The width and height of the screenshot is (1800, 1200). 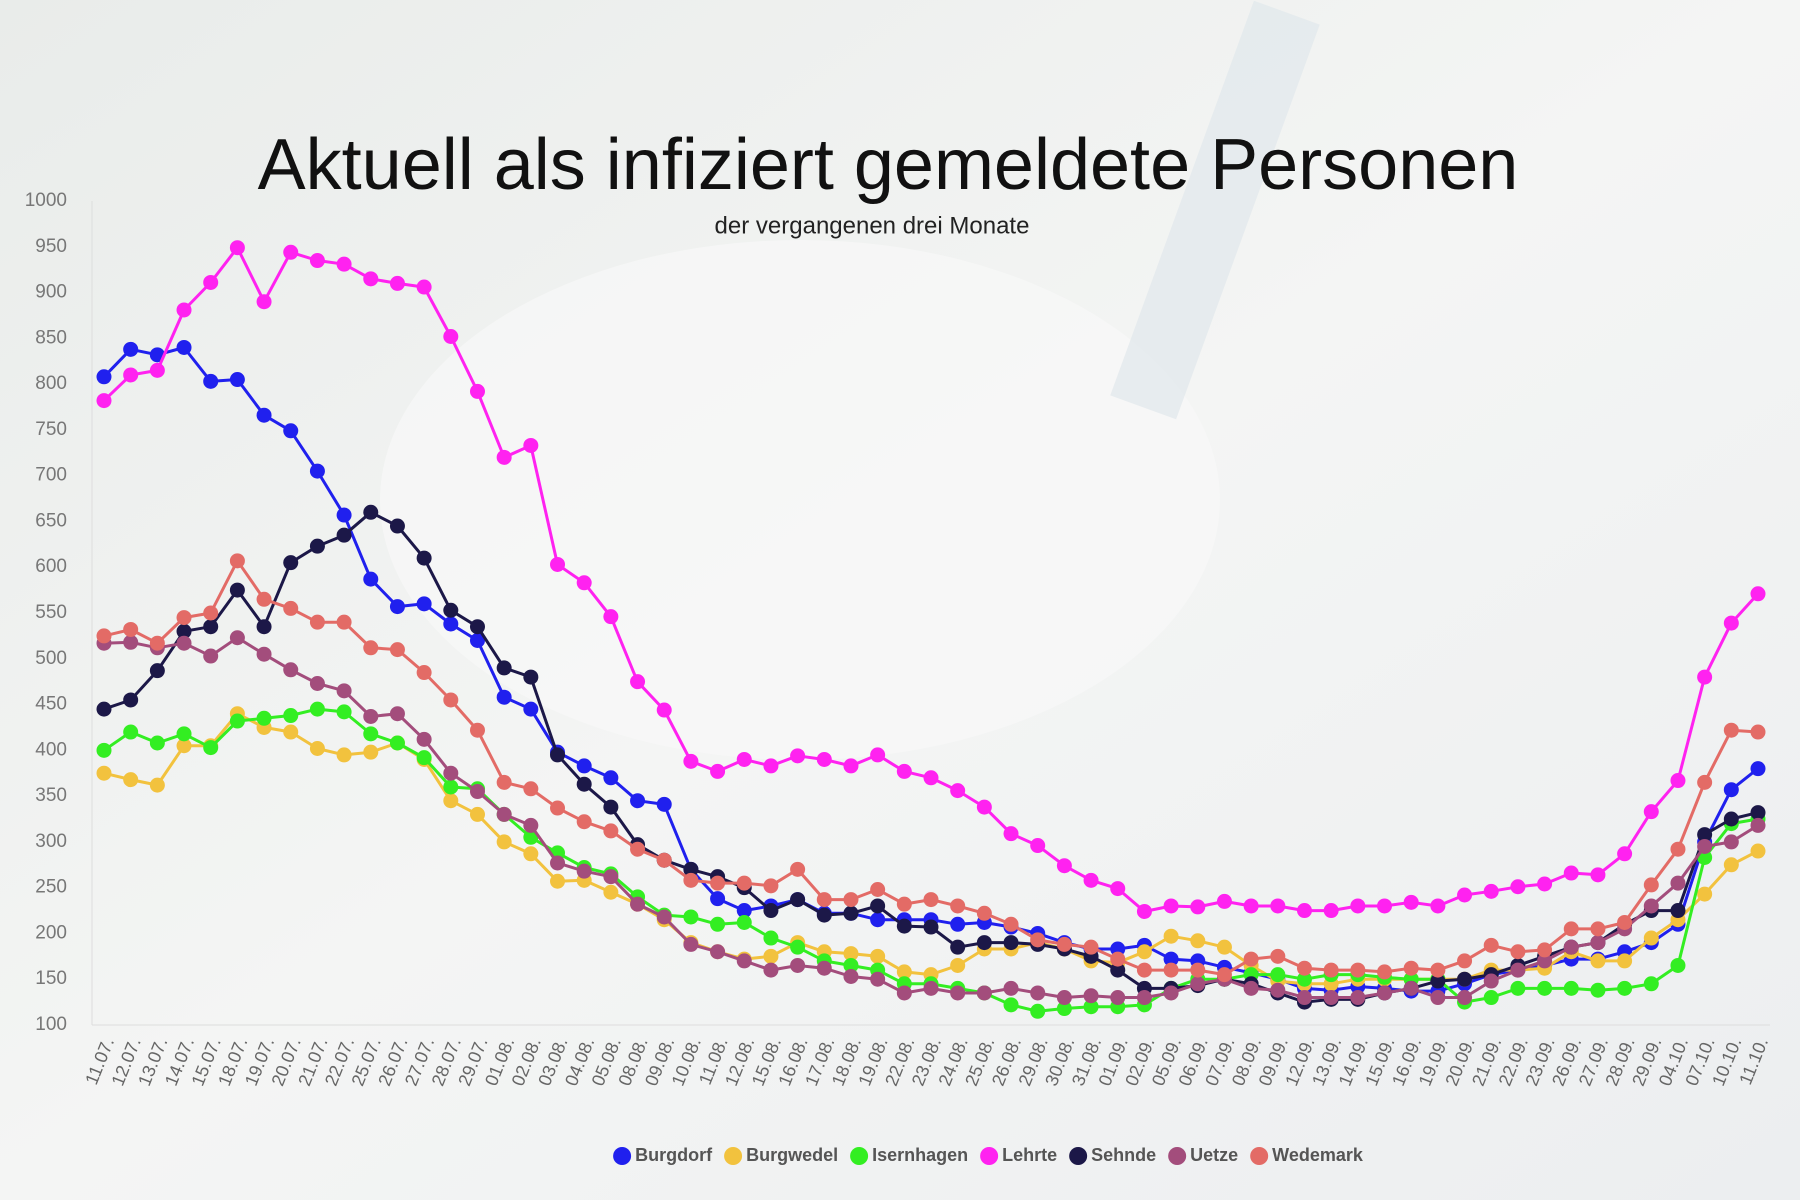 What do you see at coordinates (1018, 1155) in the screenshot?
I see `legend-item: Lehrte` at bounding box center [1018, 1155].